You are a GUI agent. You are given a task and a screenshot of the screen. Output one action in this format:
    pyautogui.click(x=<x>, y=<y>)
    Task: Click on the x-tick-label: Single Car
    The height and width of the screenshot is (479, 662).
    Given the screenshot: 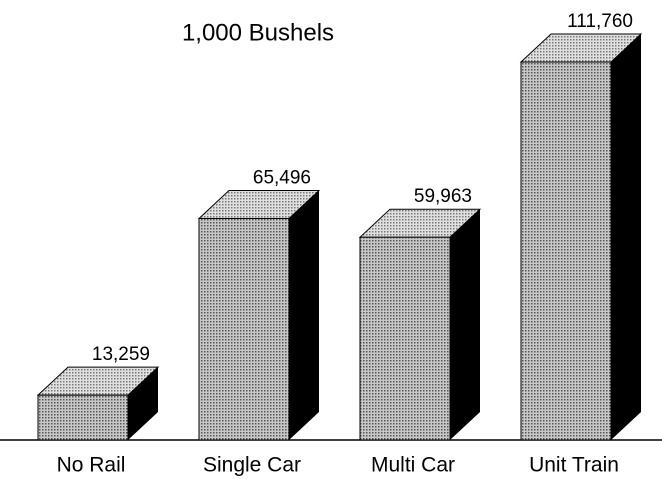 What is the action you would take?
    pyautogui.click(x=252, y=465)
    